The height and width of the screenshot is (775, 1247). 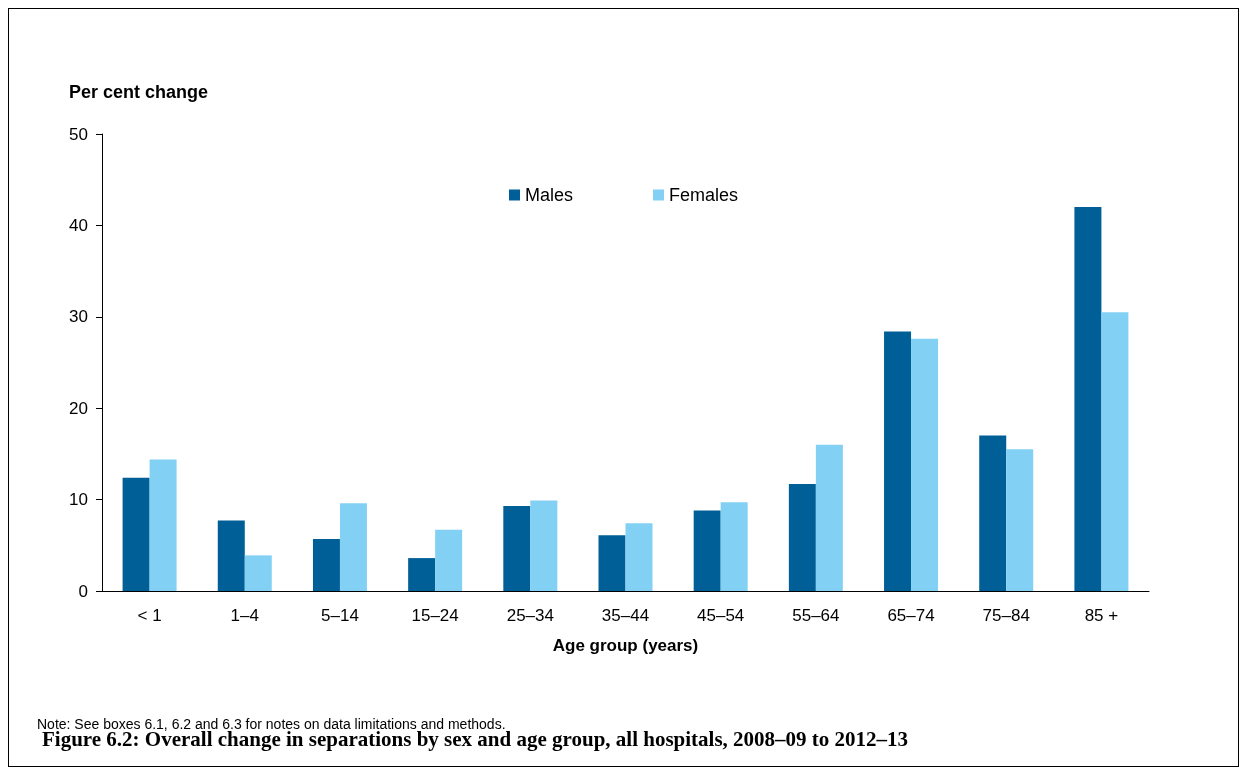 I want to click on legend-label: Males, so click(x=548, y=195).